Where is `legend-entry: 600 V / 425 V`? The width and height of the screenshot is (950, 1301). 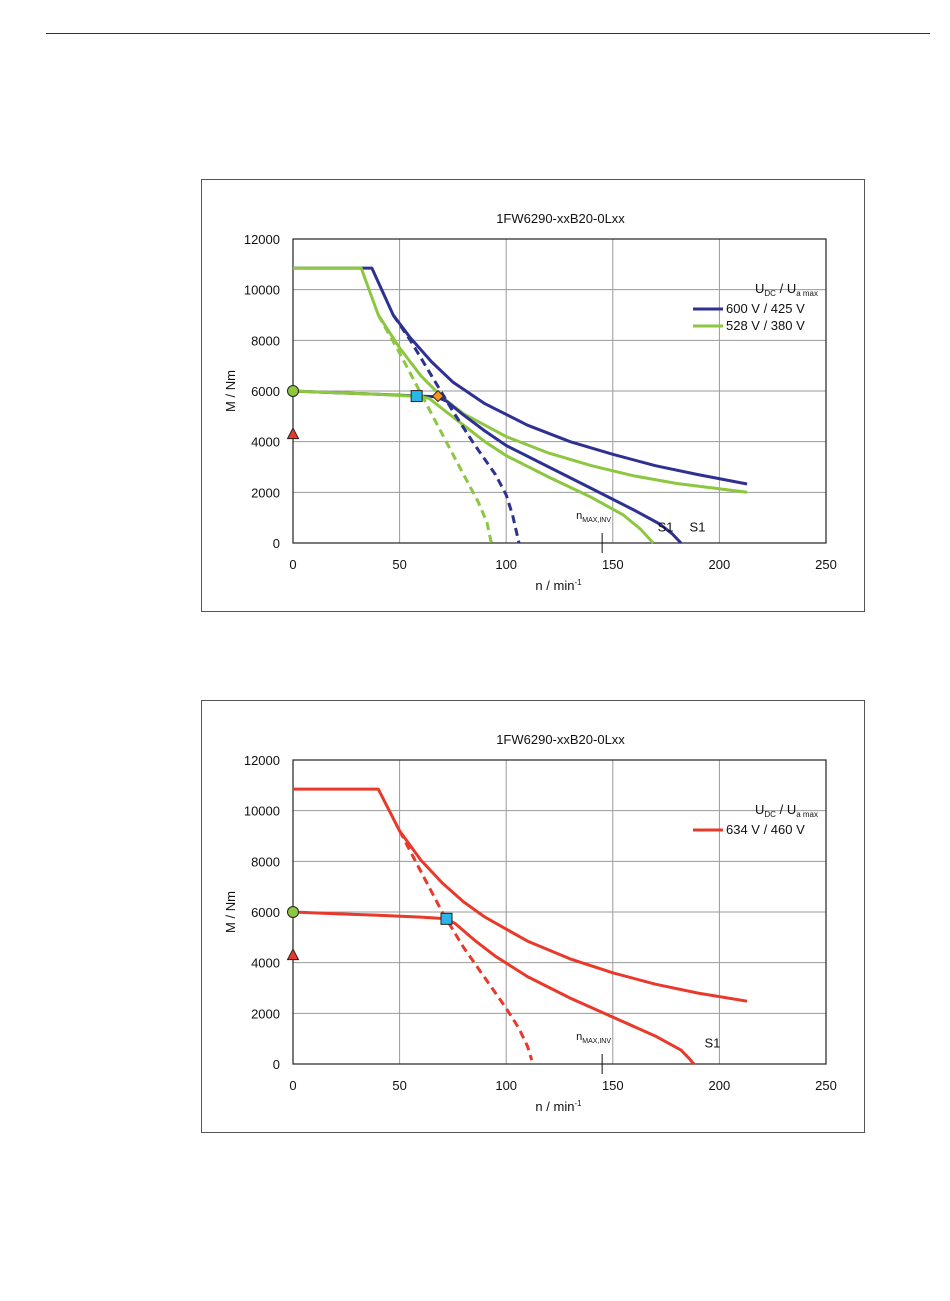 legend-entry: 600 V / 425 V is located at coordinates (765, 308).